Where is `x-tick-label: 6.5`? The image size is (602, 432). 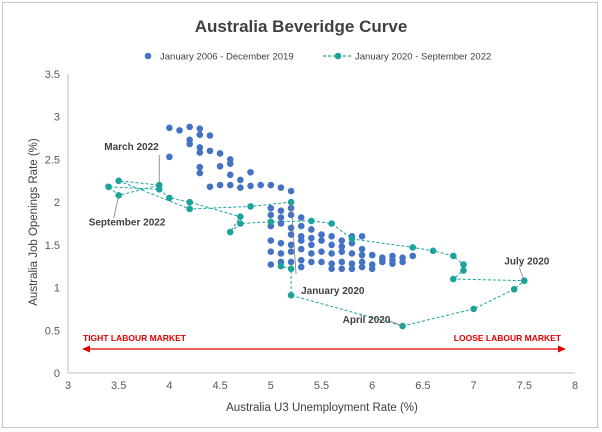 x-tick-label: 6.5 is located at coordinates (422, 386).